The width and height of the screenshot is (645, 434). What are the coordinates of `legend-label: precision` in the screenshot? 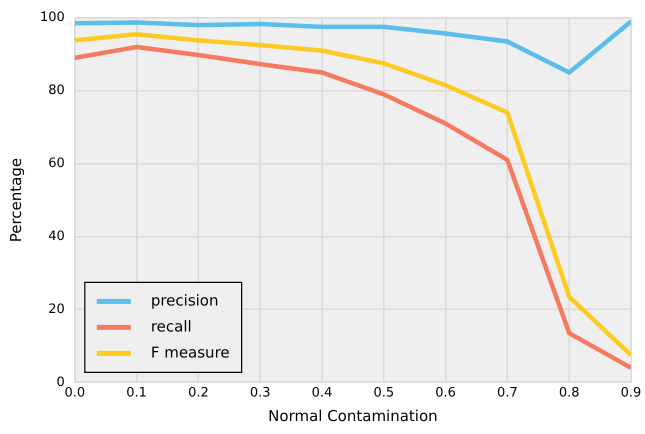 It's located at (184, 300).